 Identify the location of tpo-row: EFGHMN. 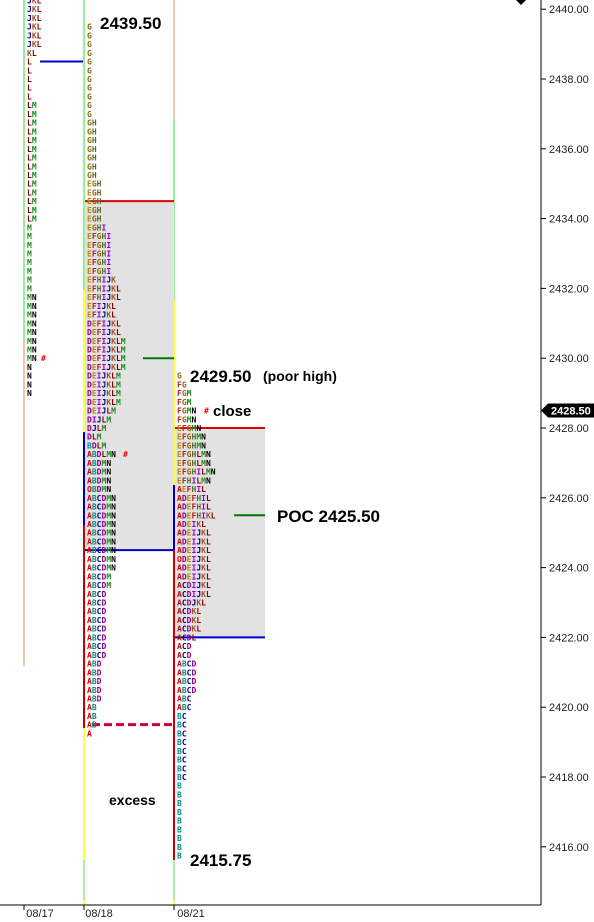
(191, 445).